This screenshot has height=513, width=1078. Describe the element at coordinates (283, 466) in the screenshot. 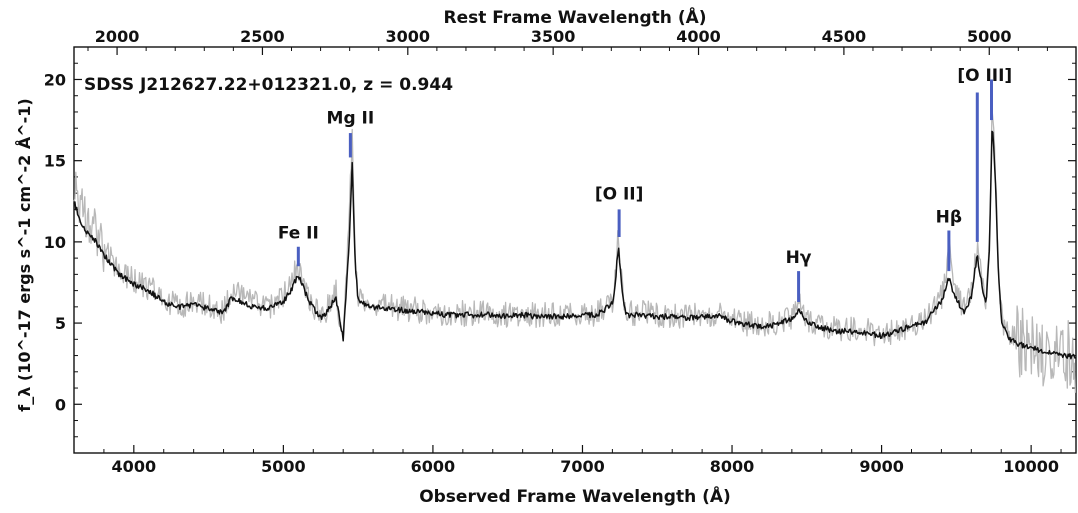

I see `x-tick-label: 5000` at that location.